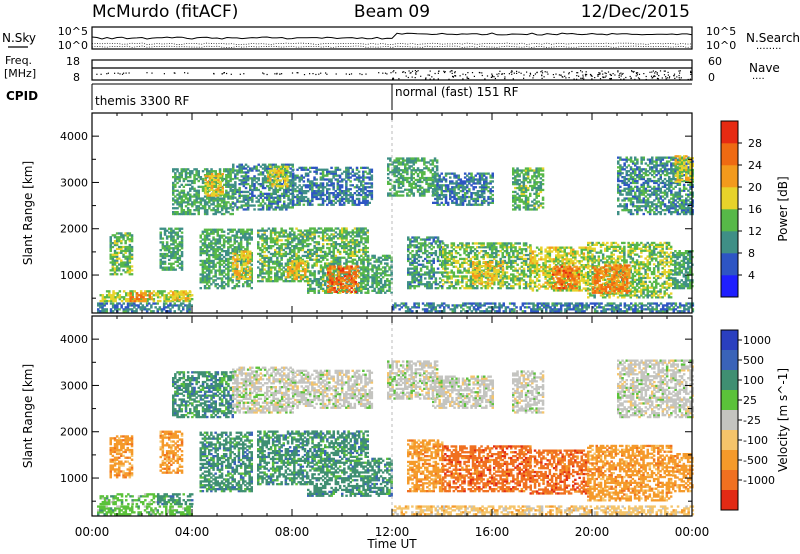 The width and height of the screenshot is (800, 554). Describe the element at coordinates (22, 96) in the screenshot. I see `cpid-label: CPID` at that location.